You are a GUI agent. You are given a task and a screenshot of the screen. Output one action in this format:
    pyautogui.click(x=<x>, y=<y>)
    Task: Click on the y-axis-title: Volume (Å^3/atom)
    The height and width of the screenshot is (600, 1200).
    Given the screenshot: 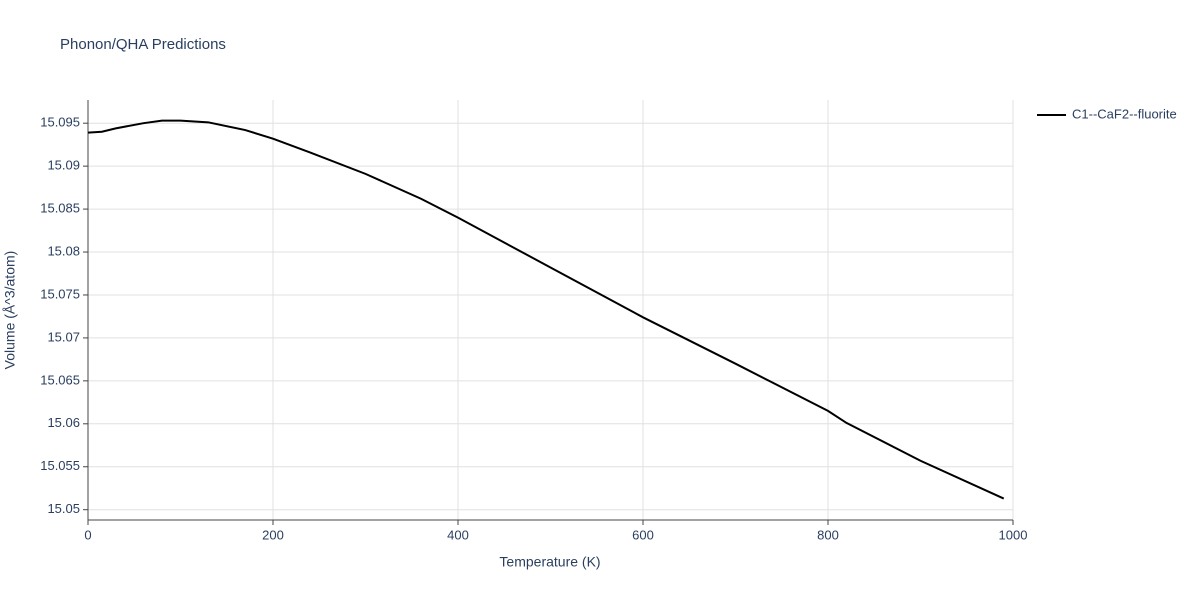 What is the action you would take?
    pyautogui.click(x=10, y=310)
    